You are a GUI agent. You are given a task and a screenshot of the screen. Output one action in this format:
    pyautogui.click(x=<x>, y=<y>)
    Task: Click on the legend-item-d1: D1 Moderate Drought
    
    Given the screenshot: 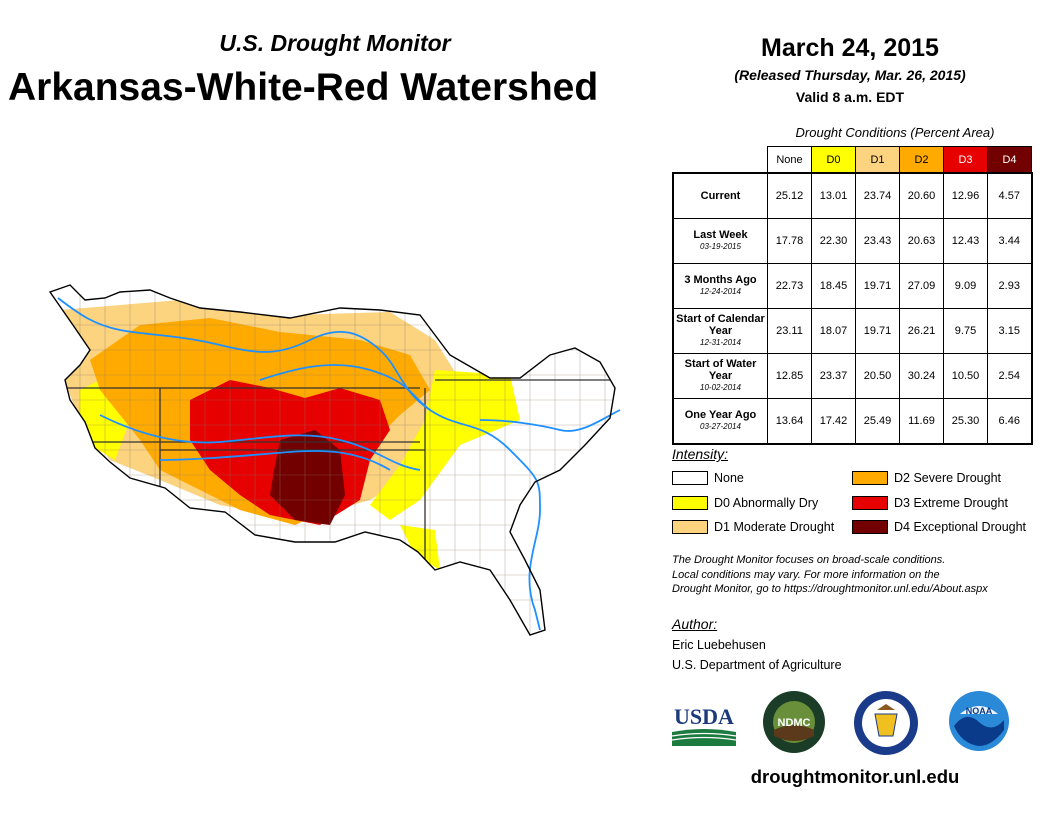 What is the action you would take?
    pyautogui.click(x=753, y=527)
    